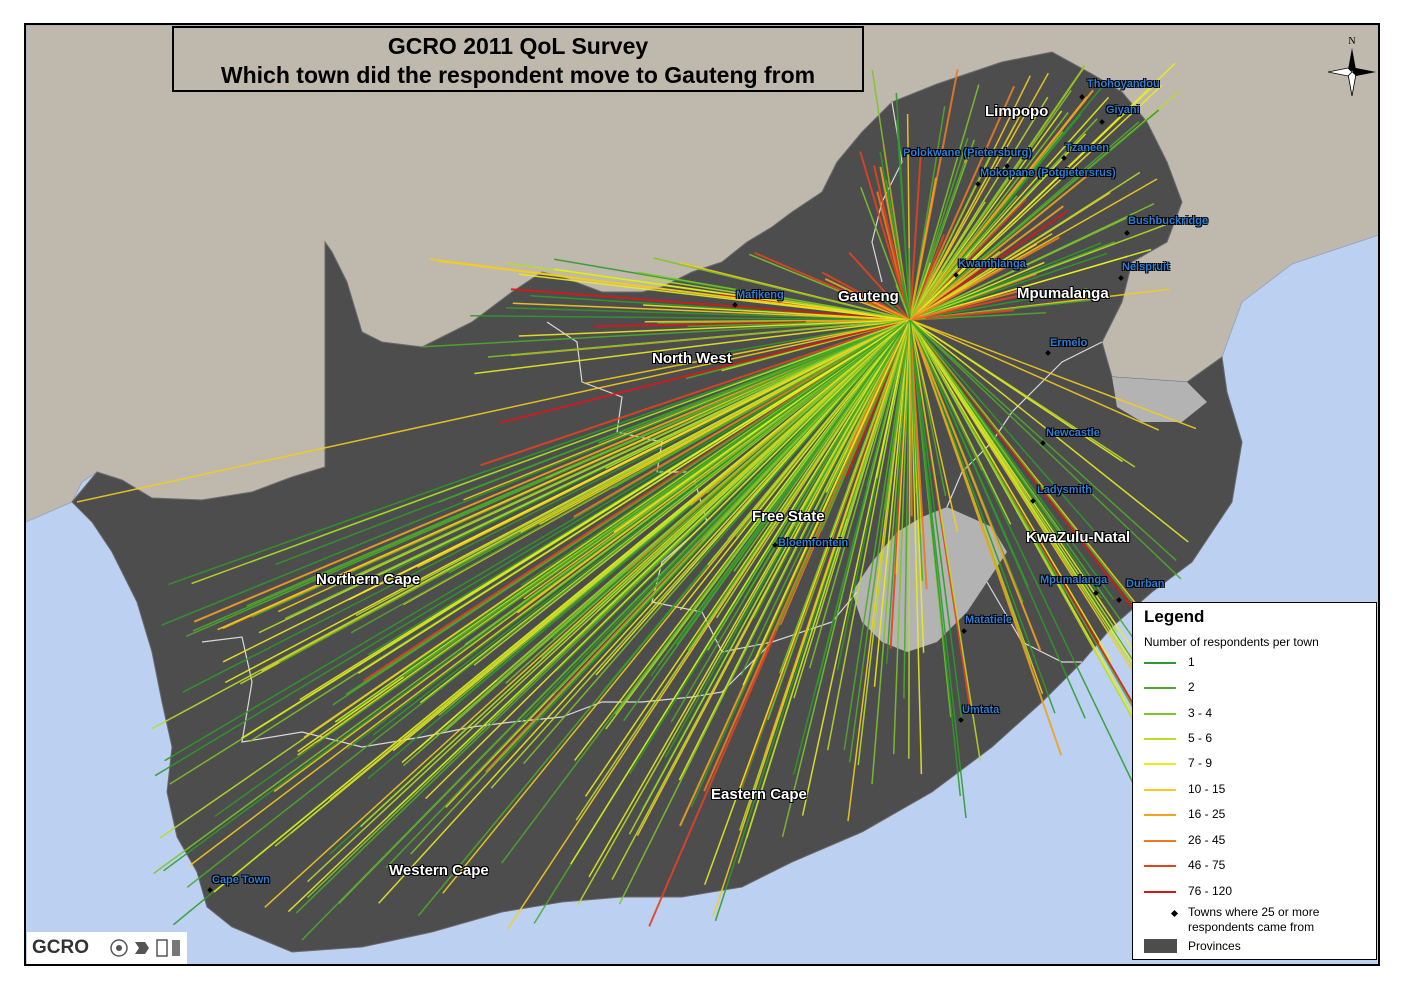  Describe the element at coordinates (1123, 84) in the screenshot. I see `town-label-thohoyandou: Thohoyandou` at that location.